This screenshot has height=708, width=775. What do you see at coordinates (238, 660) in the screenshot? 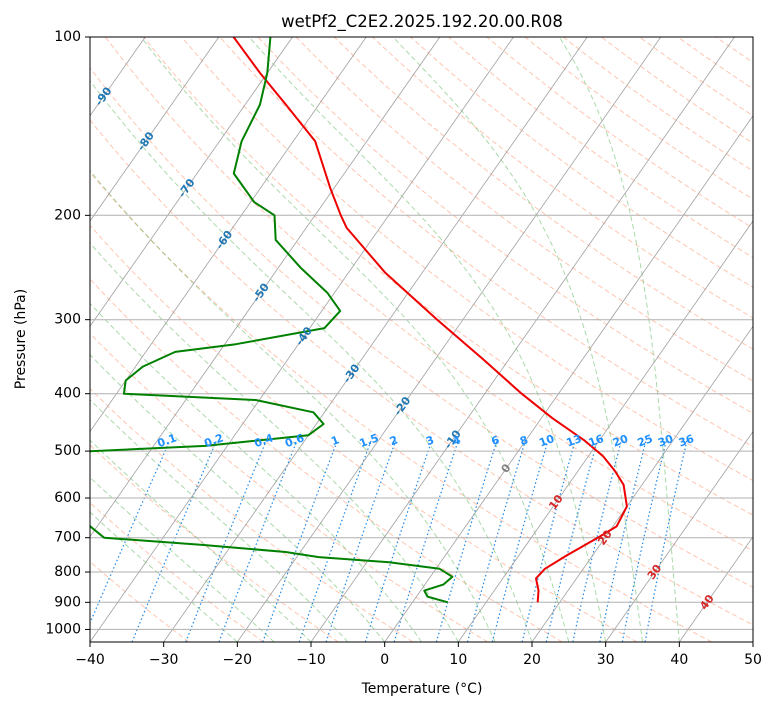
I see `x-tick-label: −20` at bounding box center [238, 660].